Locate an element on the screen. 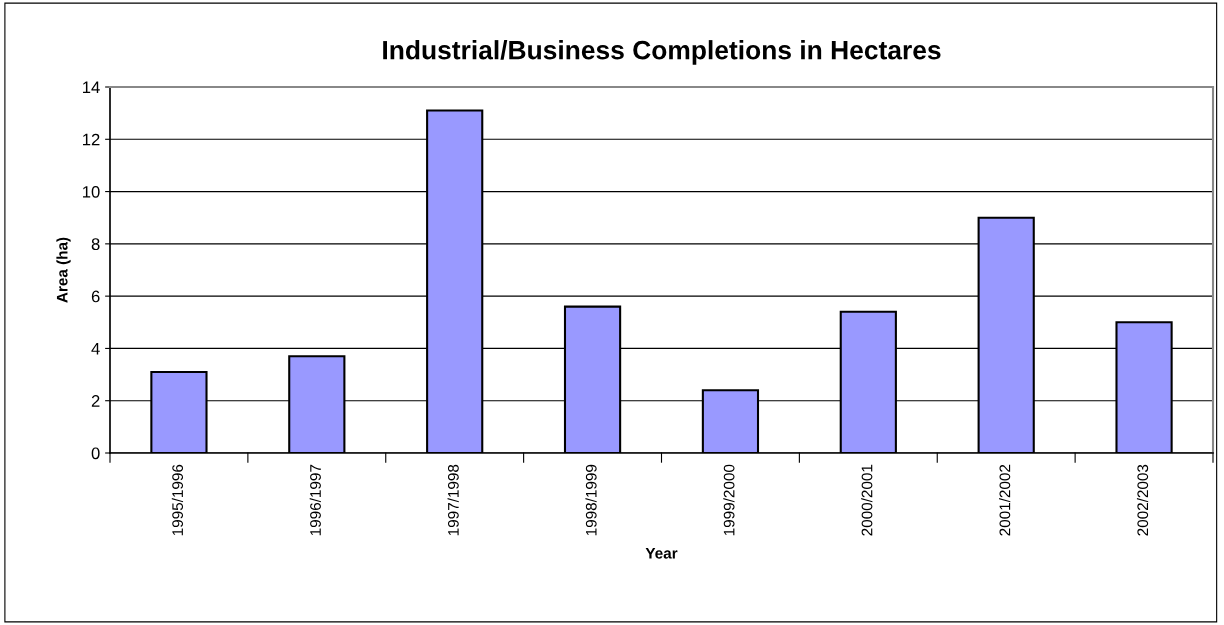  x-axis-title: Year is located at coordinates (661, 553).